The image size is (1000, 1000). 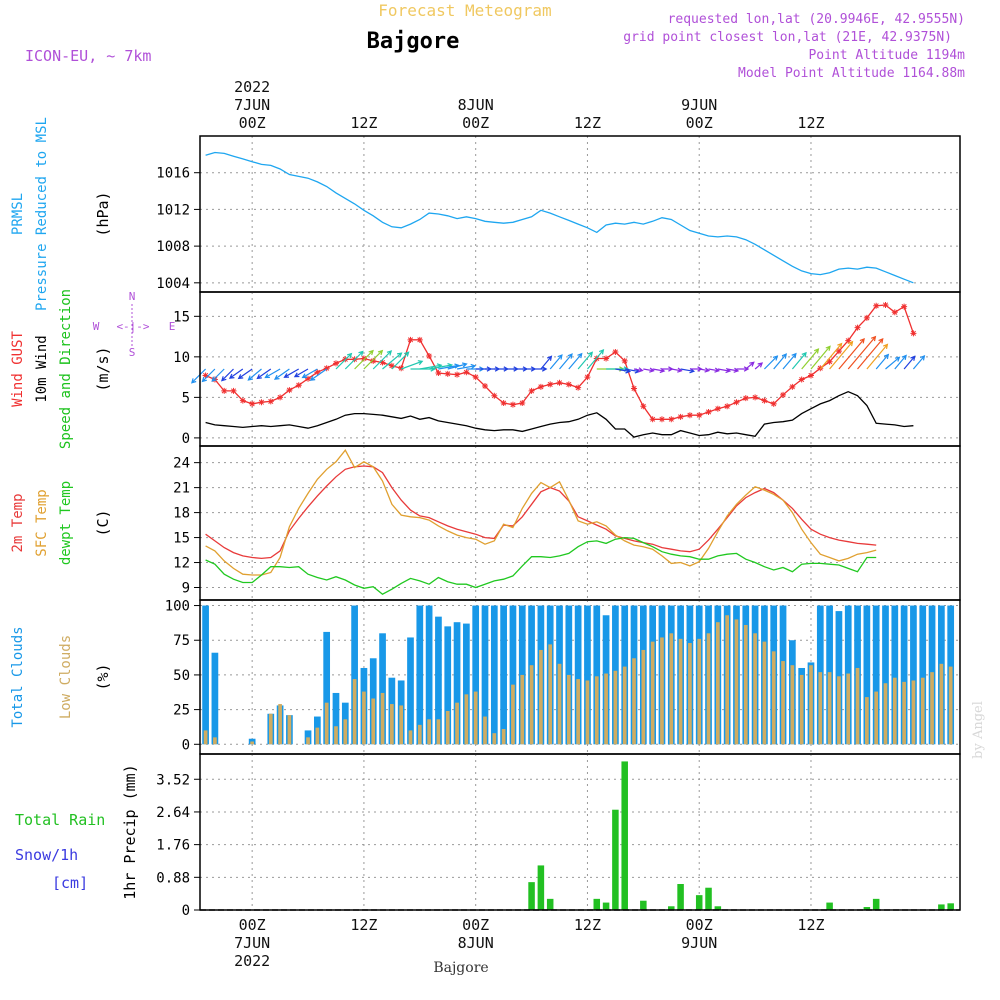 I want to click on panel-label: Total Clouds, so click(x=18, y=676).